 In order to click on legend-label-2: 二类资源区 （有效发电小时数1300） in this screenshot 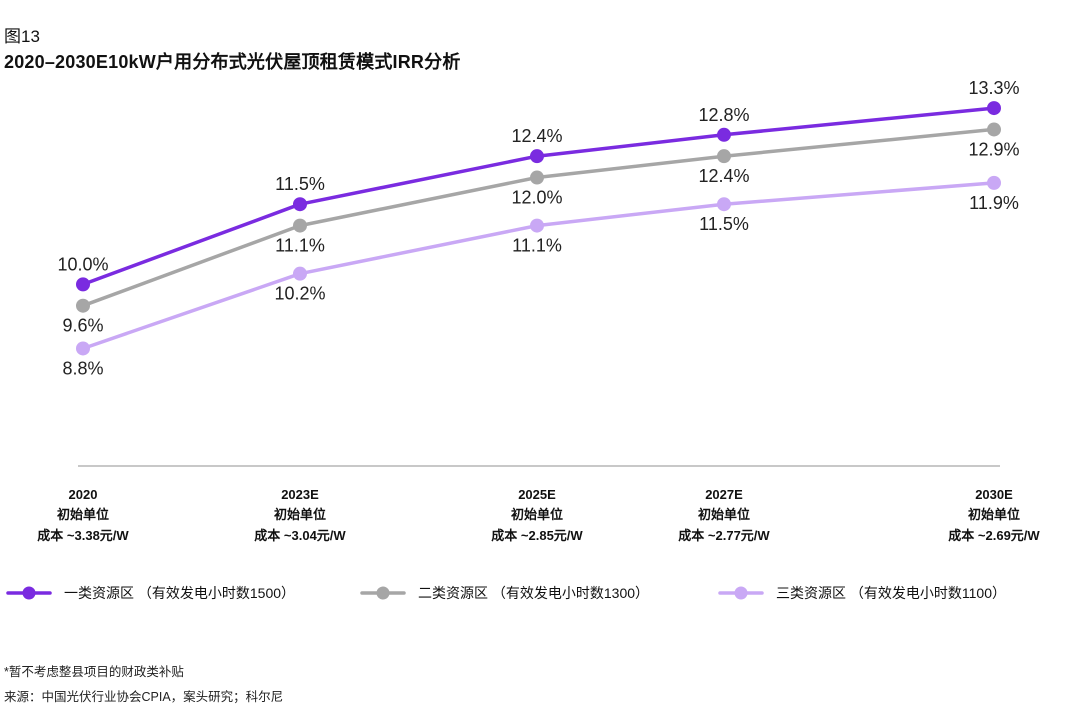, I will do `click(533, 593)`.